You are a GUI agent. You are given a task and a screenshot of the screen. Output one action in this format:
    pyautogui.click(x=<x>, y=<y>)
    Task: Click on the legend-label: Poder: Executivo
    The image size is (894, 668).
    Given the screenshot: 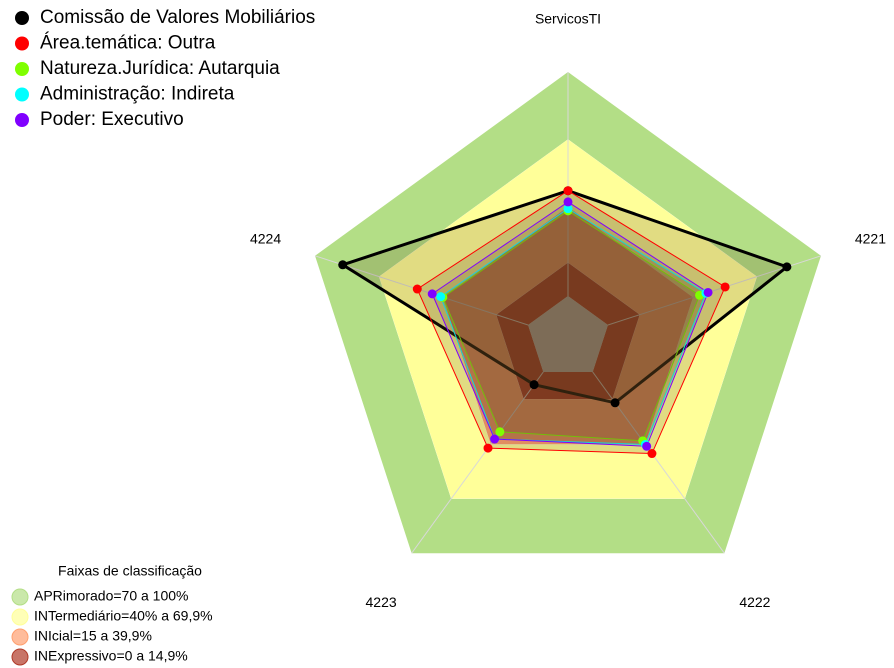 What is the action you would take?
    pyautogui.click(x=112, y=119)
    